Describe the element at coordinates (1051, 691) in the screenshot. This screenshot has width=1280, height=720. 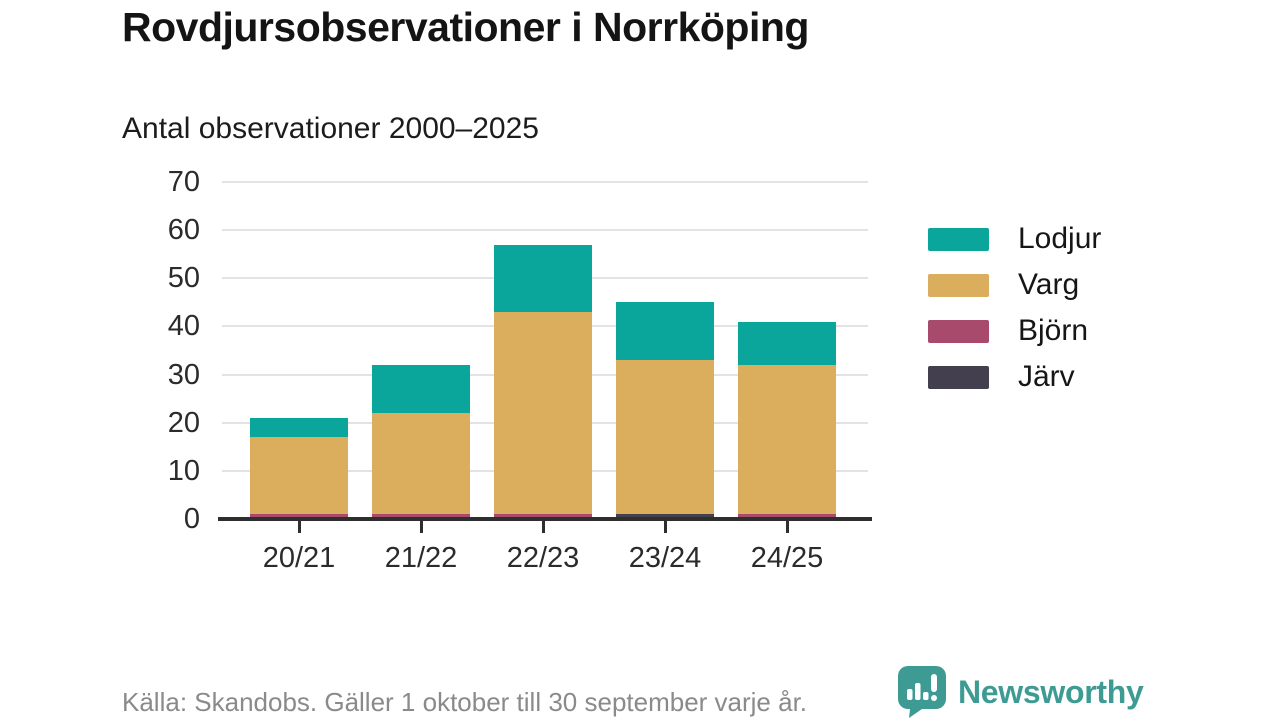
I see `newsworthy-wordmark: Newsworthy` at that location.